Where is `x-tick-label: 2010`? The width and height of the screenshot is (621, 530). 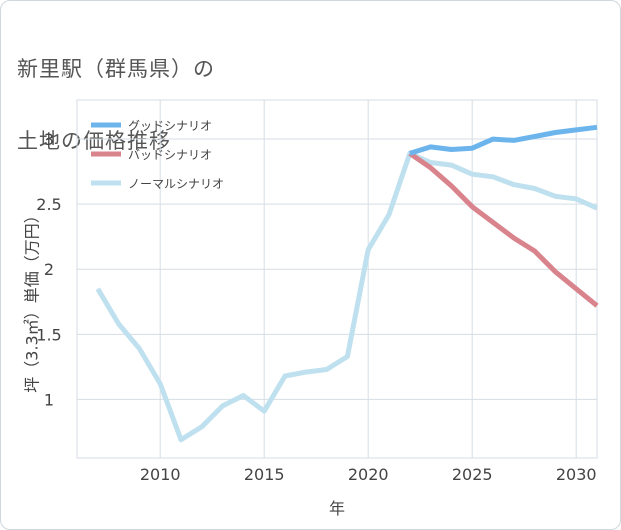
x-tick-label: 2010 is located at coordinates (160, 474).